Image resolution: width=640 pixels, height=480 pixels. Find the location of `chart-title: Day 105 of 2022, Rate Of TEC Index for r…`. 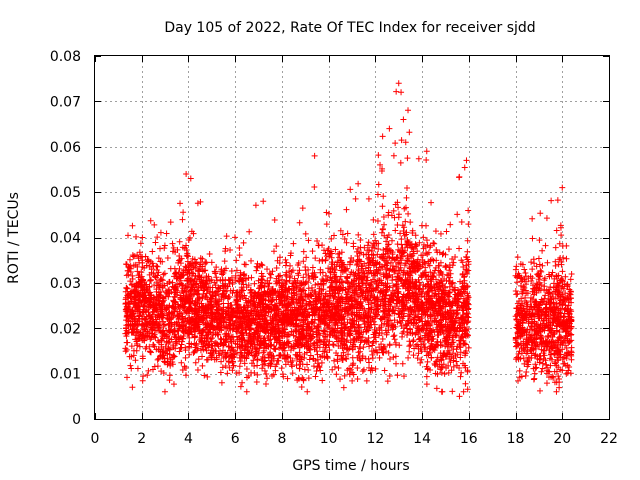

chart-title: Day 105 of 2022, Rate Of TEC Index for r… is located at coordinates (349, 28).